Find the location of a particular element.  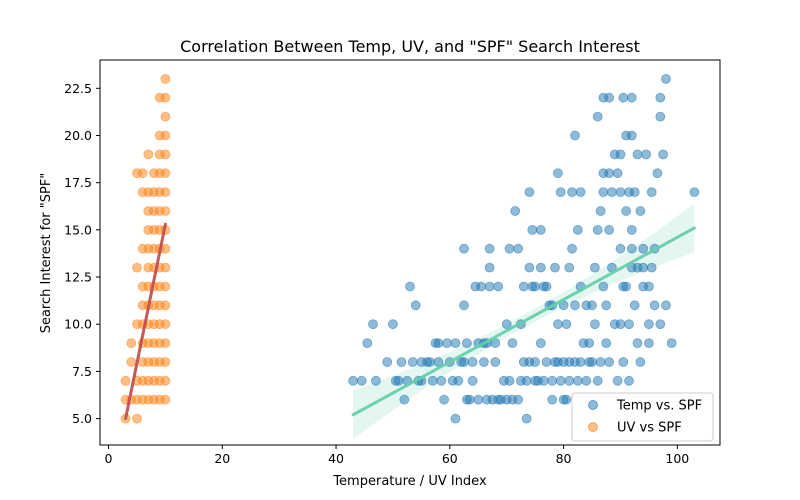

x-tick-label-2: 40 is located at coordinates (336, 458).